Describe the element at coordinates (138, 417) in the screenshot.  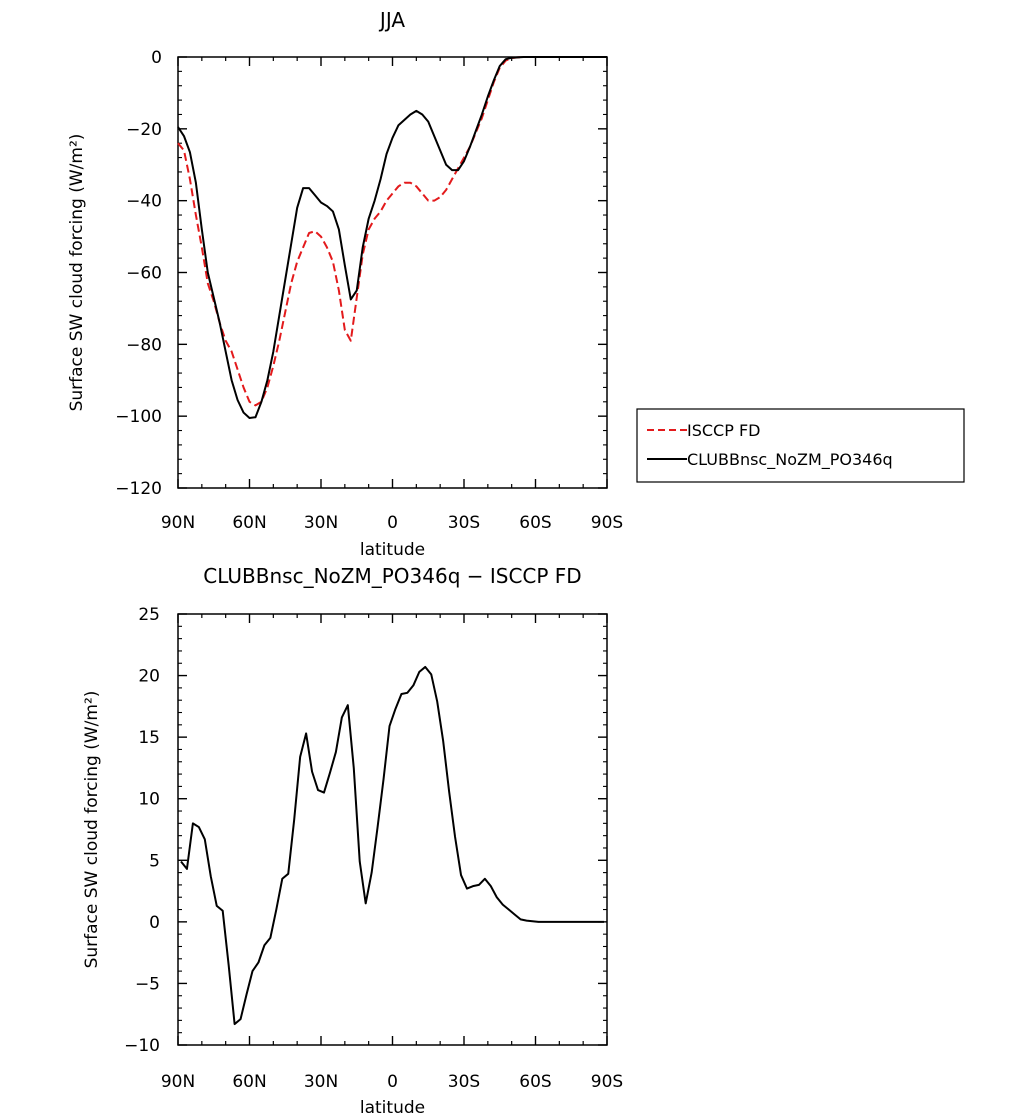
I see `y-tick-label: −100` at that location.